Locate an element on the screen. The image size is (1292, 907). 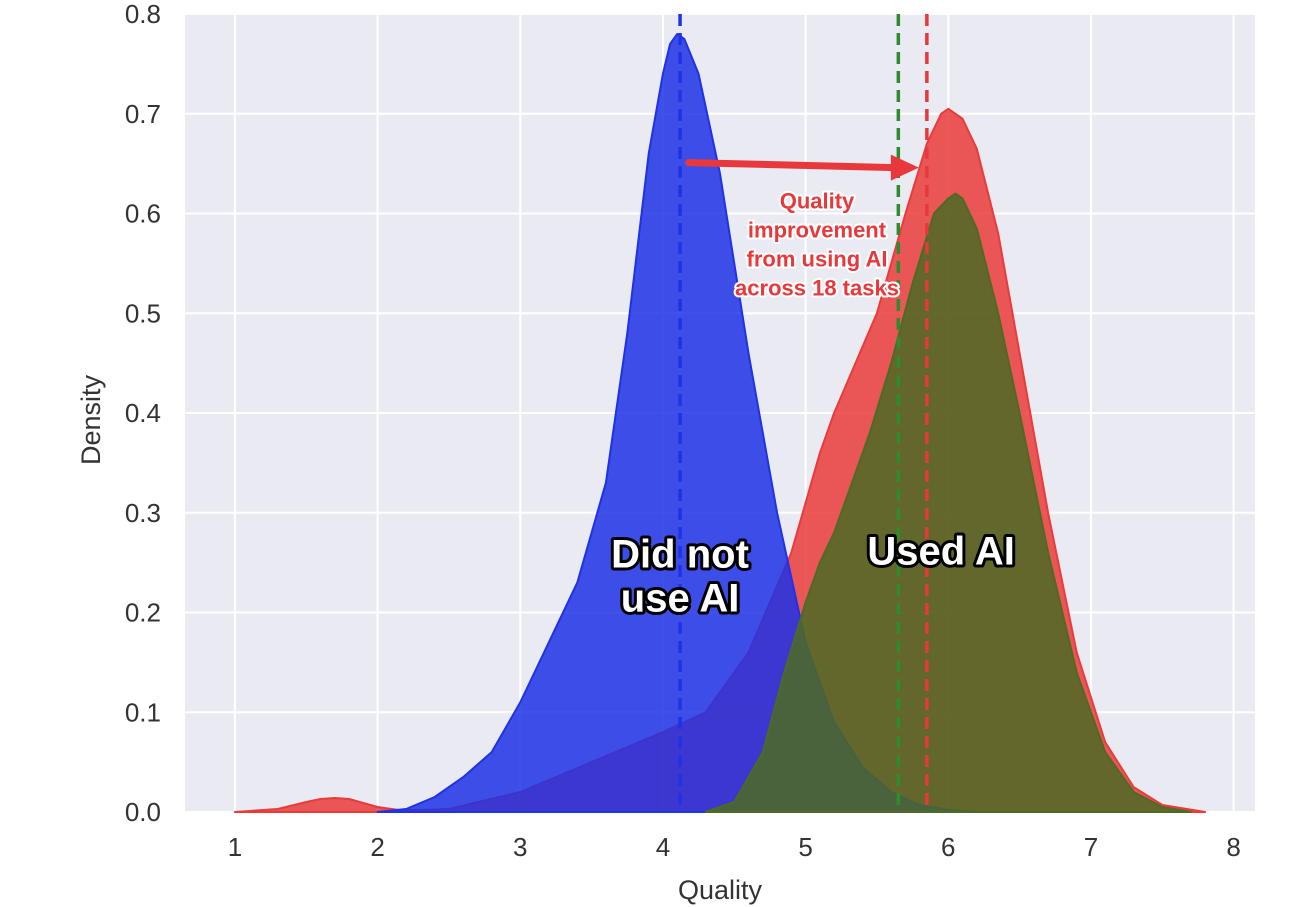
y-tick-labels: 0.0 0.1 0.2 0.3 0.4 0.5 0.6 0.7 0.8 is located at coordinates (143, 413).